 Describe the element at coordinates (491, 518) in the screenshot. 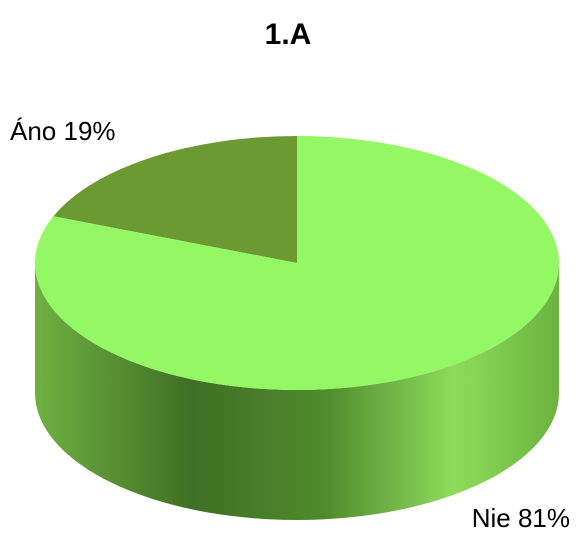

I see `label-category: Nie` at that location.